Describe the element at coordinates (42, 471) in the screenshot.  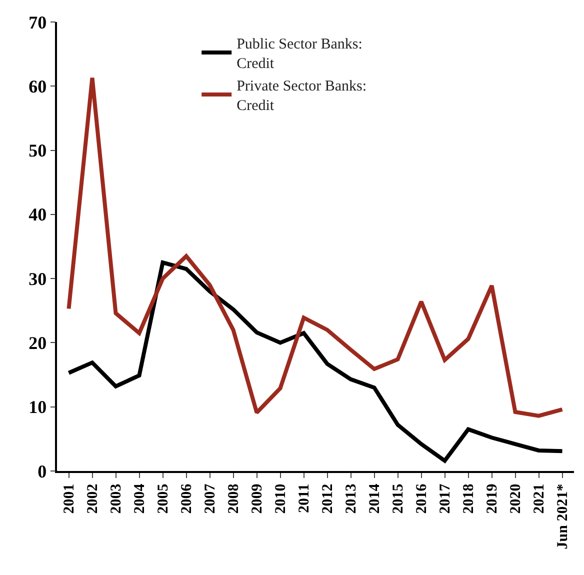
I see `y-tick-label: 0` at that location.